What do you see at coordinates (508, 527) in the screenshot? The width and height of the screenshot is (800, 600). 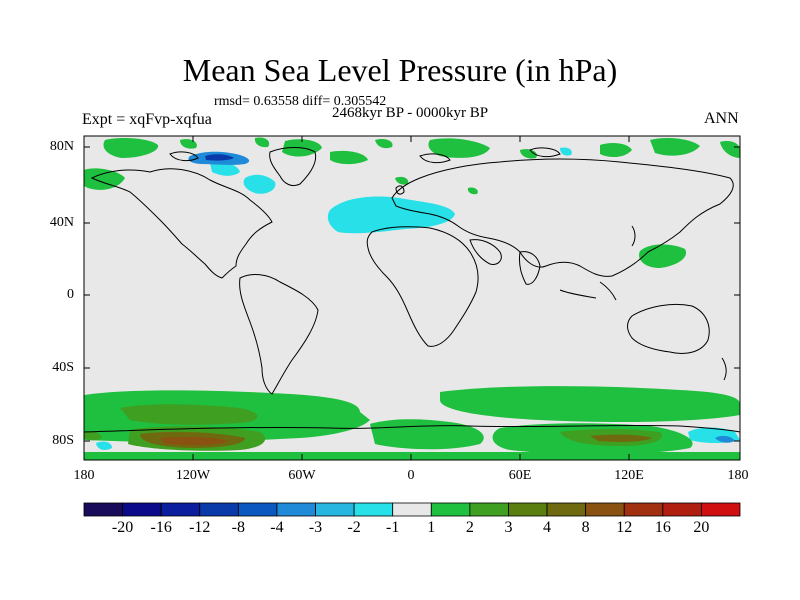 I see `legend-label: 3` at bounding box center [508, 527].